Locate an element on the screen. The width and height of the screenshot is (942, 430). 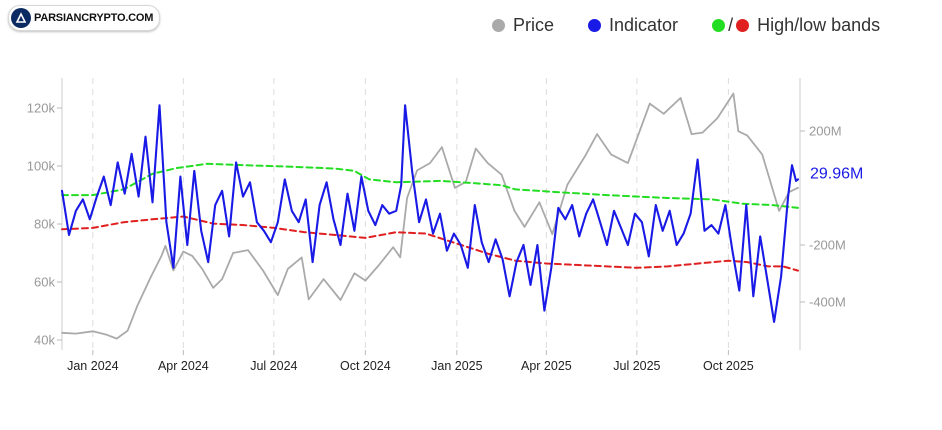
x-tick-label-5: Apr 2025 is located at coordinates (546, 366).